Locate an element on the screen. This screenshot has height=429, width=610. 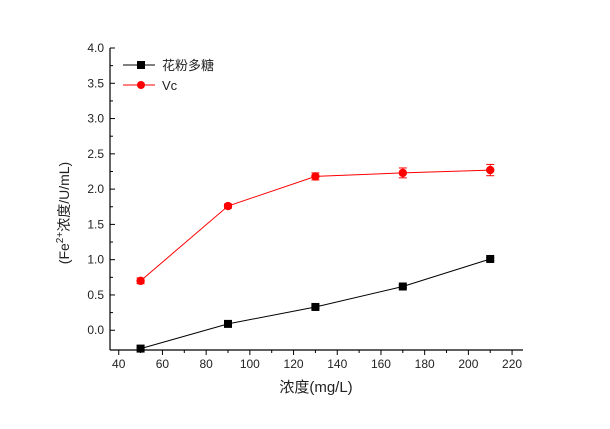
x-tick-label: 60 is located at coordinates (163, 364).